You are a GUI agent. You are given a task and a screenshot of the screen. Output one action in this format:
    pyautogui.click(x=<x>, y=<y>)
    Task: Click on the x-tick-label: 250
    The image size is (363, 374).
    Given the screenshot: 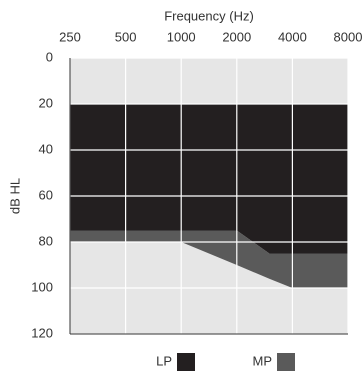 What is the action you would take?
    pyautogui.click(x=70, y=36)
    